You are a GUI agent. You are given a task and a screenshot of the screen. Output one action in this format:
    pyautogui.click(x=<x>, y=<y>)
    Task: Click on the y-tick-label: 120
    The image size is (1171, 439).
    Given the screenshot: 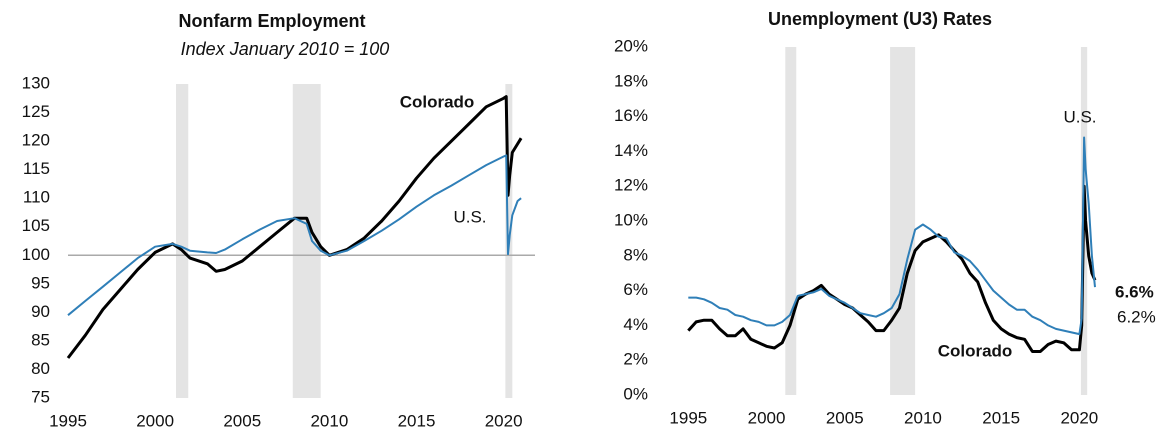 What is the action you would take?
    pyautogui.click(x=36, y=140)
    